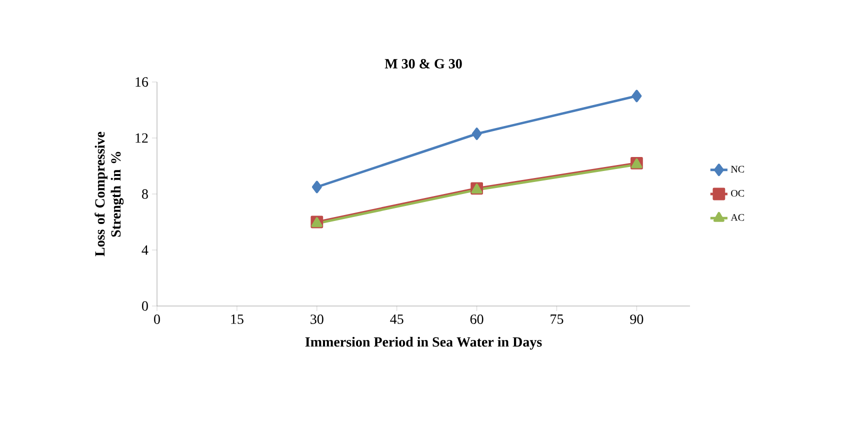  What do you see at coordinates (423, 63) in the screenshot?
I see `chart-title: M 30 & G 30` at bounding box center [423, 63].